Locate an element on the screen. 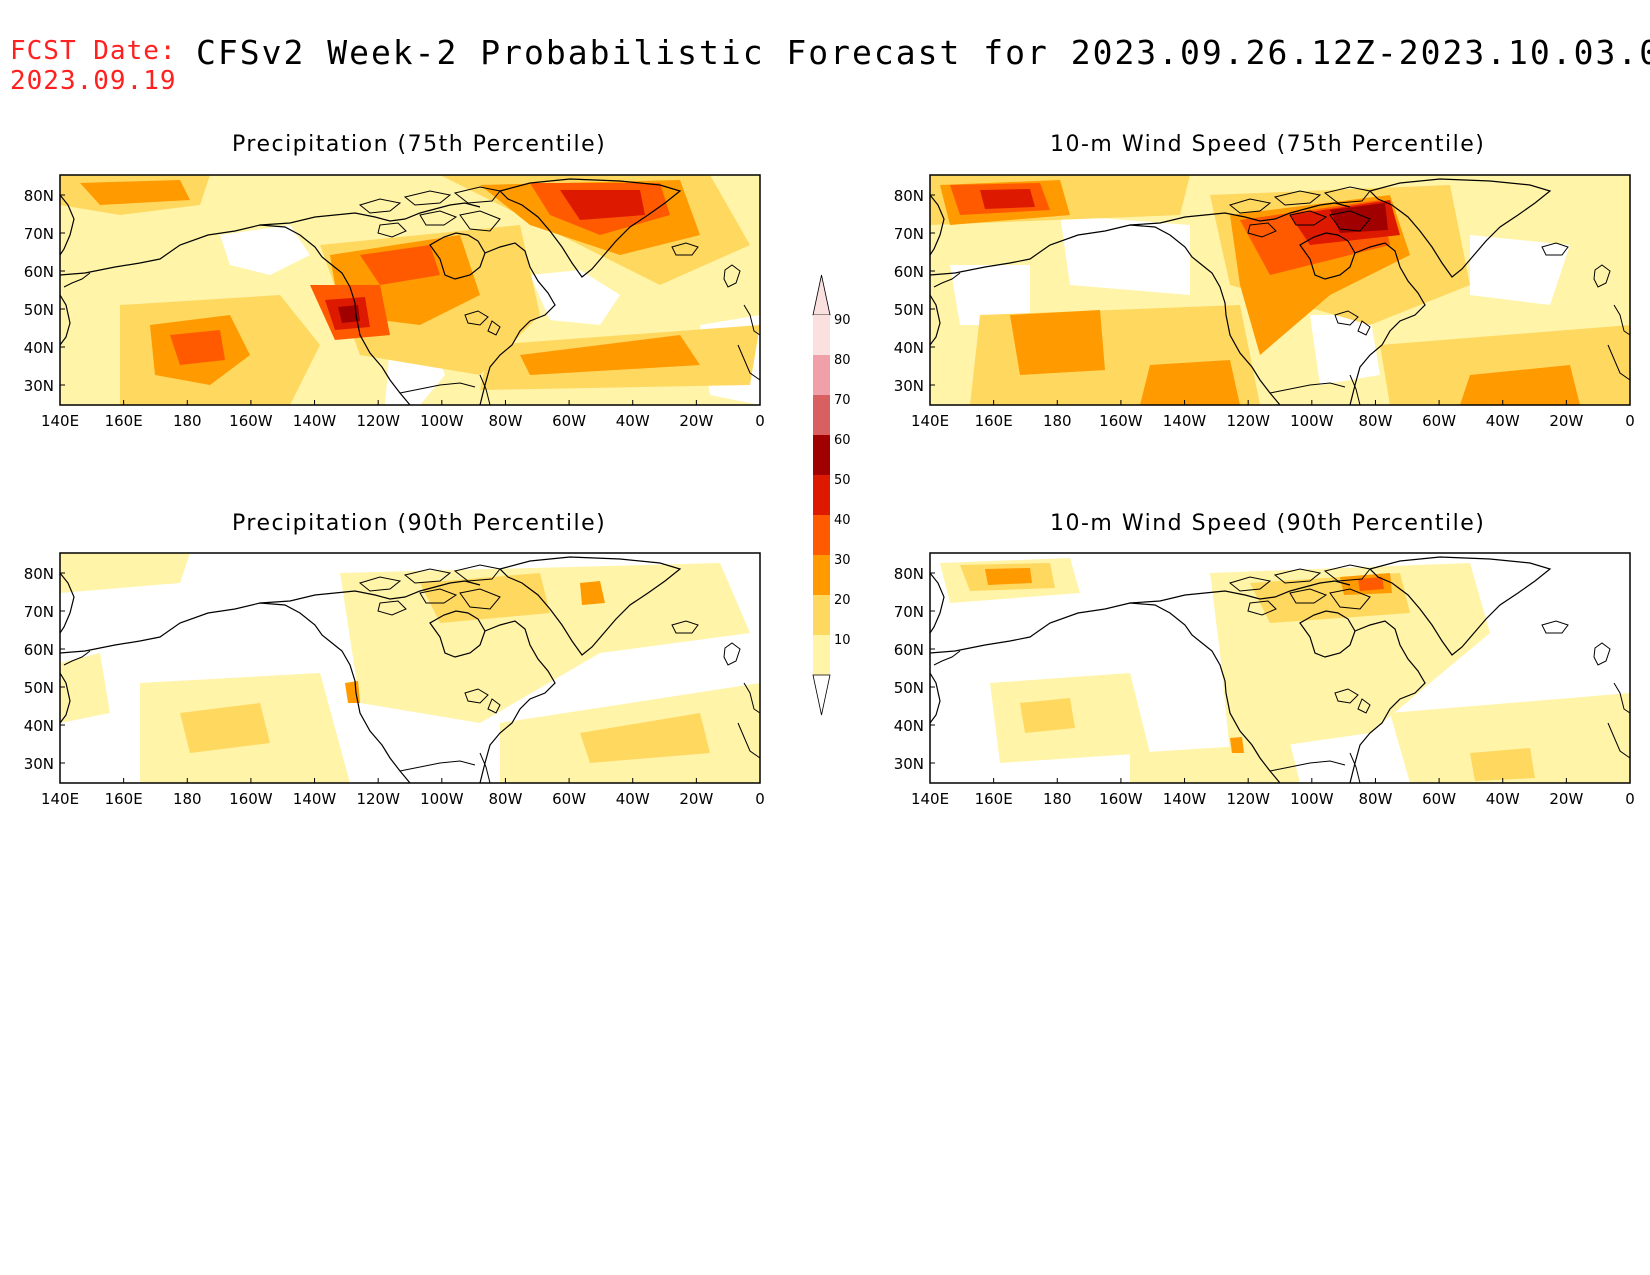 The height and width of the screenshot is (1275, 1650). colorbar-top-arrow is located at coordinates (821, 295).